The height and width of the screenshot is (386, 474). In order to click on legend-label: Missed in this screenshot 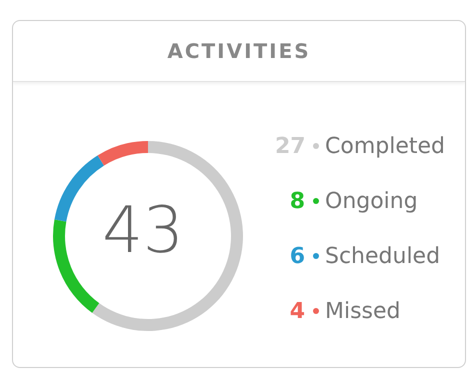, I will do `click(363, 311)`.